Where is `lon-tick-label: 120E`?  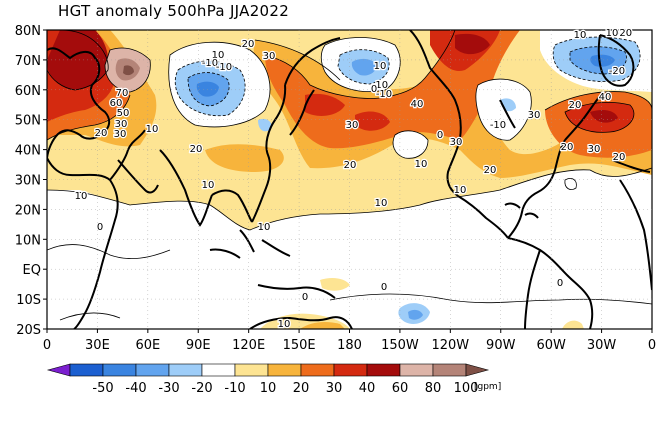 lon-tick-label: 120E is located at coordinates (248, 345).